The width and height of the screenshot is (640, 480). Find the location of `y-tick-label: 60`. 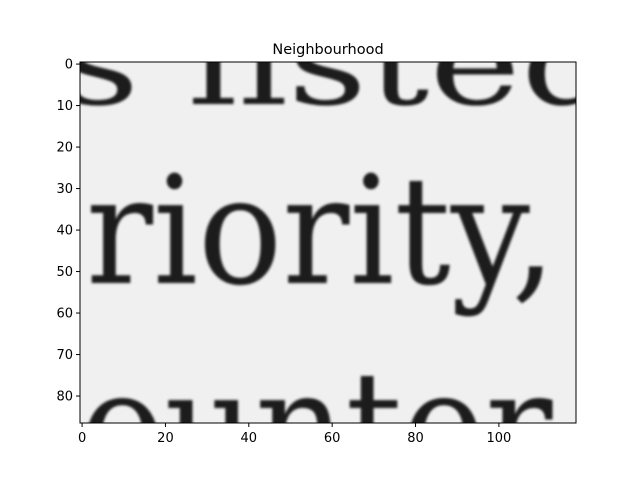

y-tick-label: 60 is located at coordinates (64, 314).